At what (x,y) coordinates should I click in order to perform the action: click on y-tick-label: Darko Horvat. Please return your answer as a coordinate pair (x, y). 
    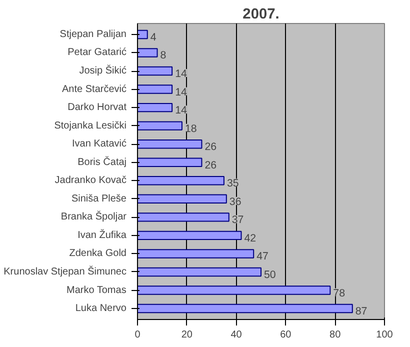
    Looking at the image, I should click on (97, 108).